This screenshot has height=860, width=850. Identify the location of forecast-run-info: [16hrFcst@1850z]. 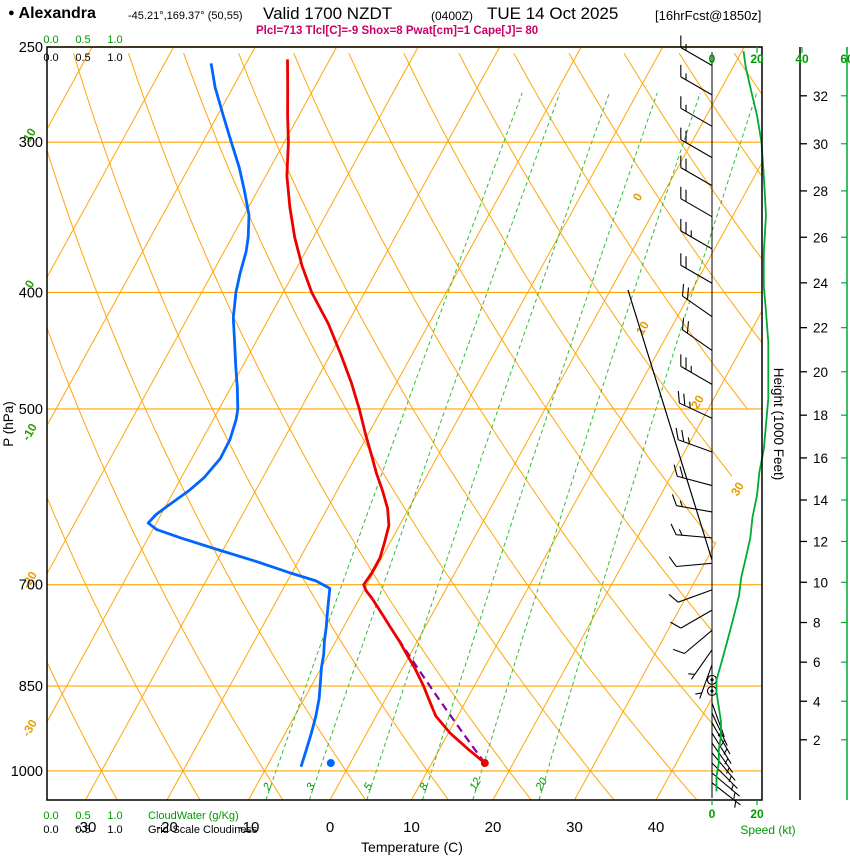
(708, 15).